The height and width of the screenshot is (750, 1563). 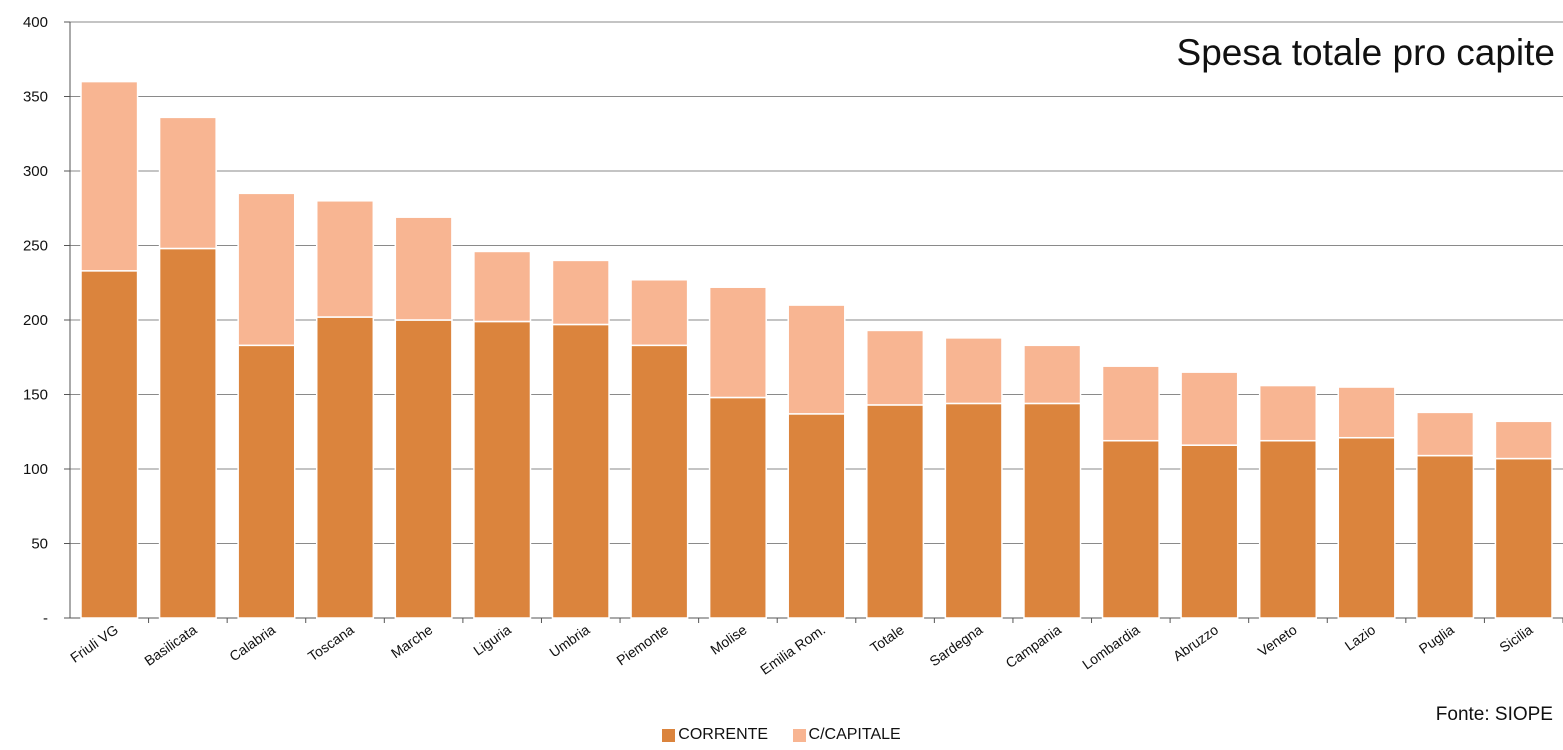 What do you see at coordinates (1494, 714) in the screenshot?
I see `source-note: Fonte: SIOPE` at bounding box center [1494, 714].